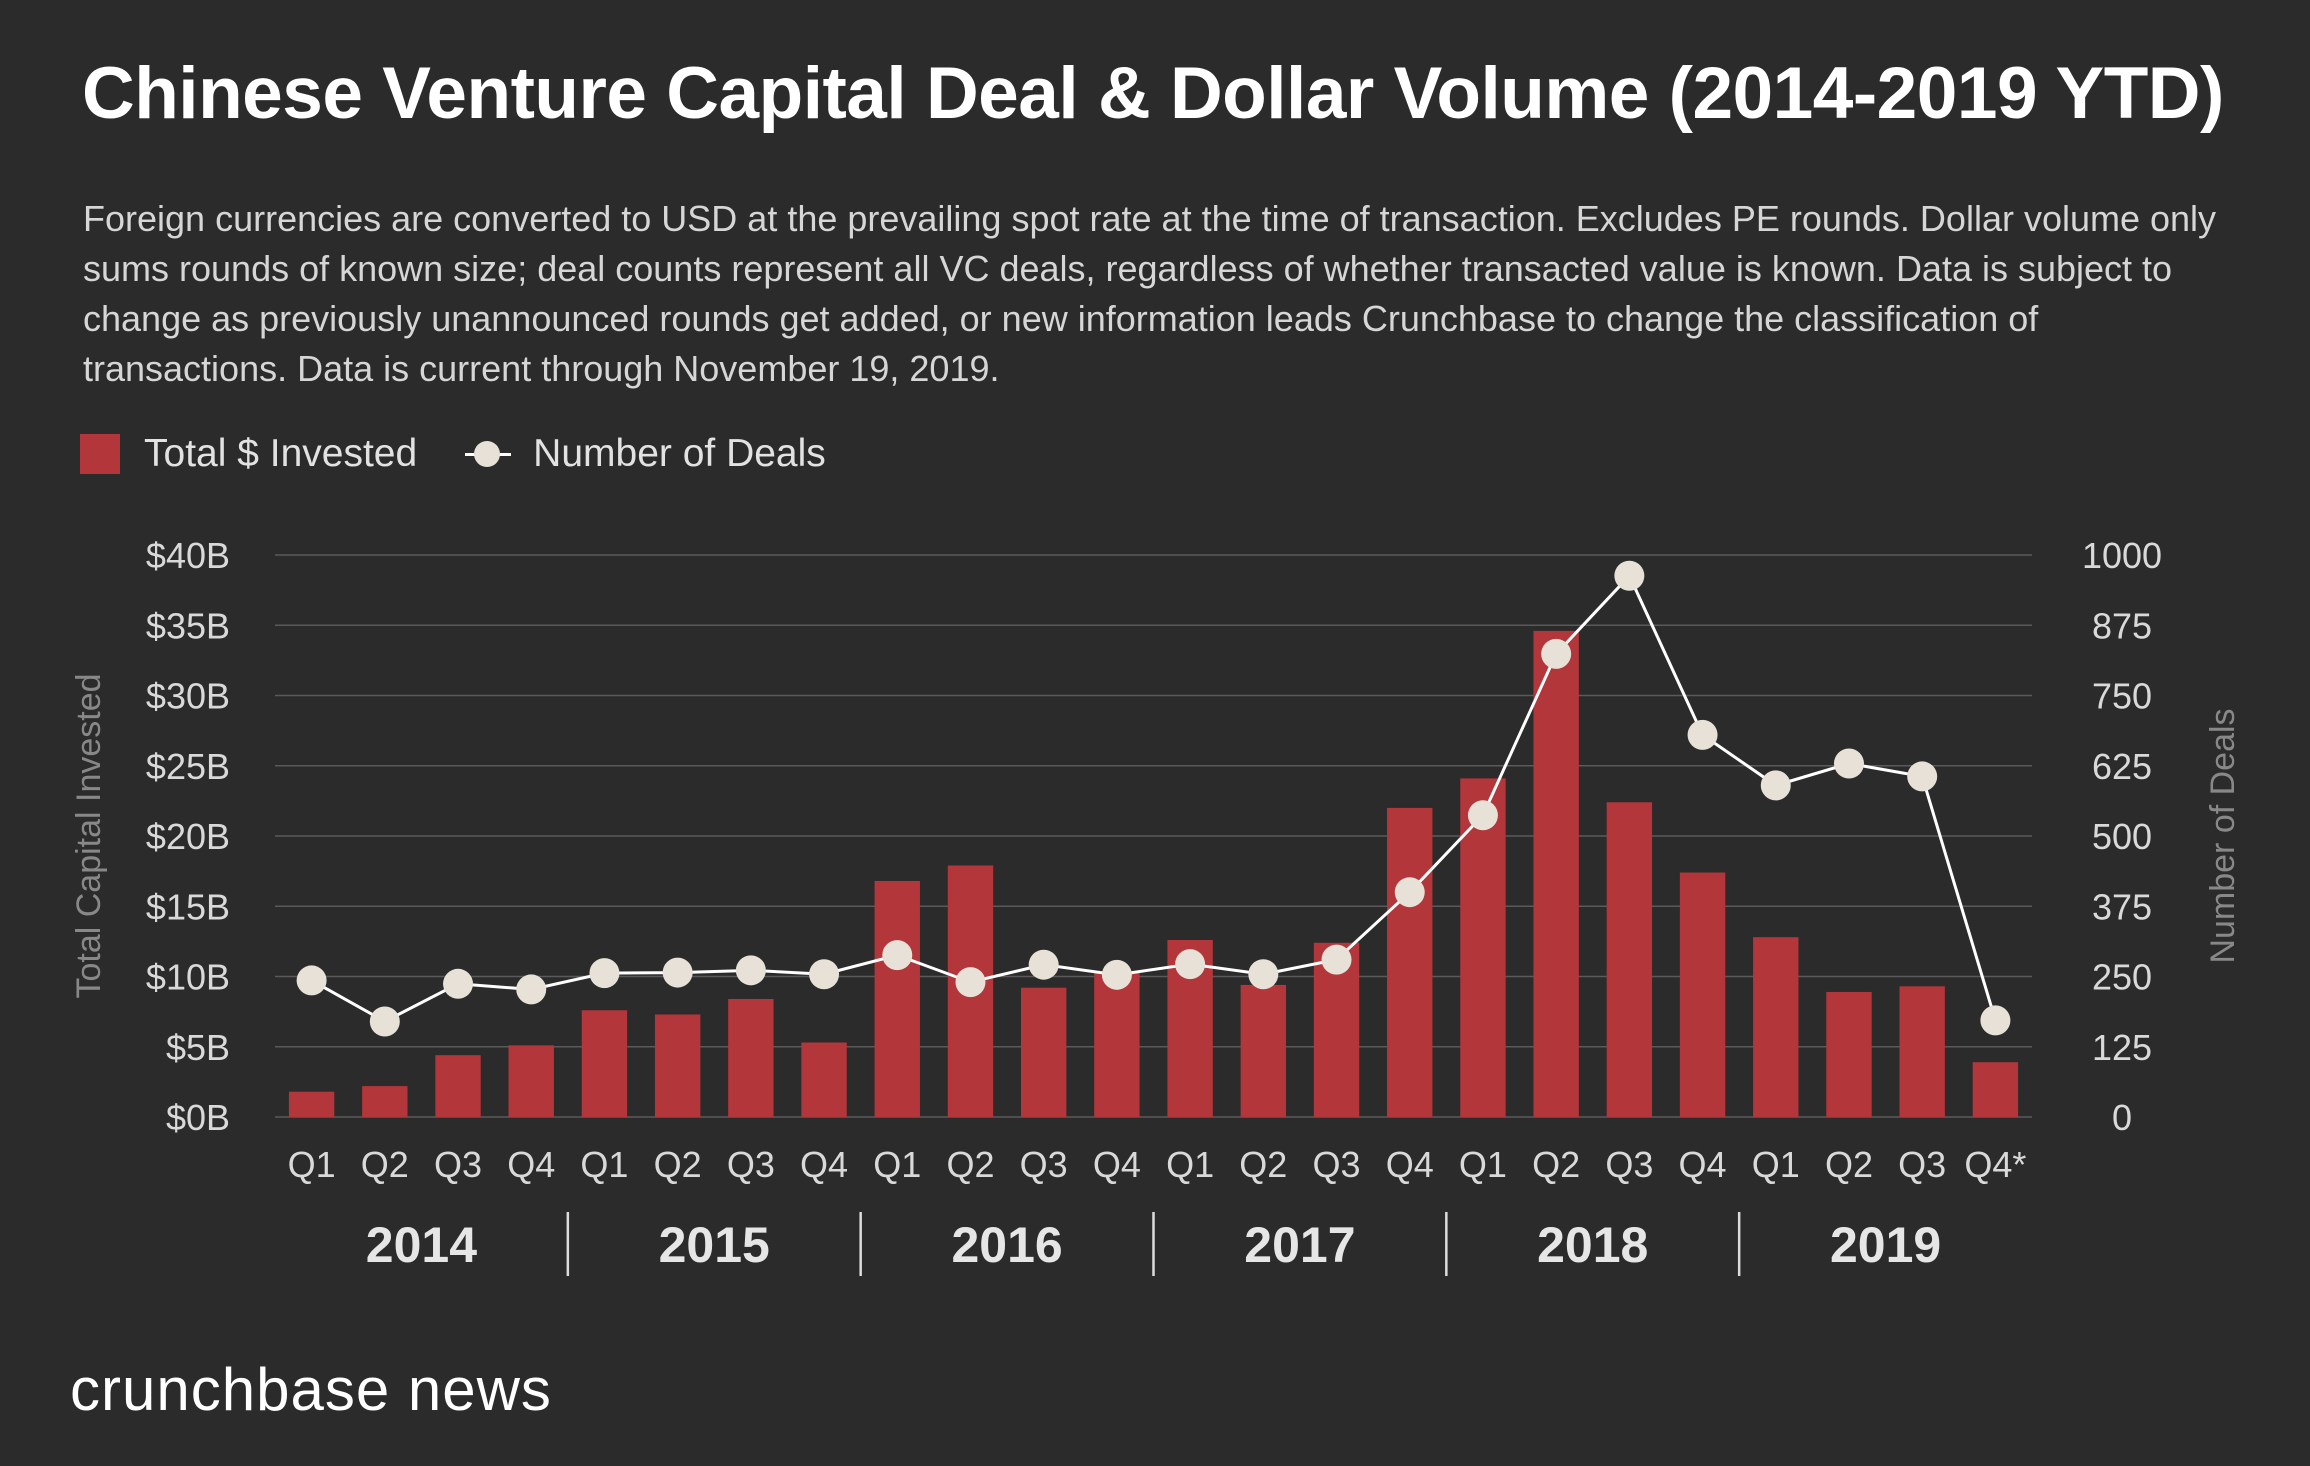 Image resolution: width=2310 pixels, height=1466 pixels. I want to click on y-tick-label: $30B, so click(188, 696).